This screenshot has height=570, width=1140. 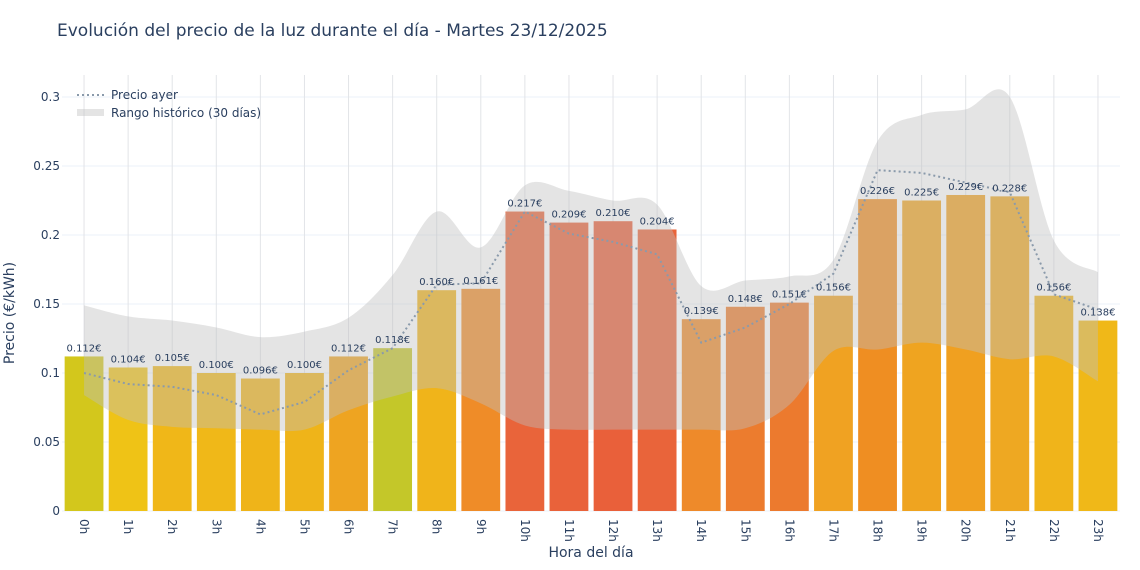 What do you see at coordinates (50, 97) in the screenshot?
I see `y-tick-label: 0.3` at bounding box center [50, 97].